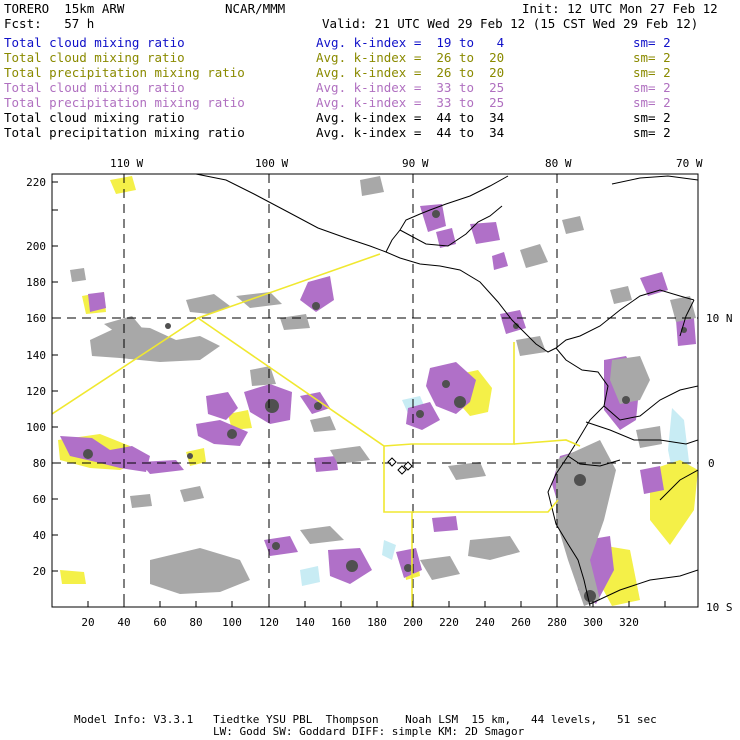 This screenshot has height=740, width=740. Describe the element at coordinates (36, 427) in the screenshot. I see `y-tick-label: 100` at that location.